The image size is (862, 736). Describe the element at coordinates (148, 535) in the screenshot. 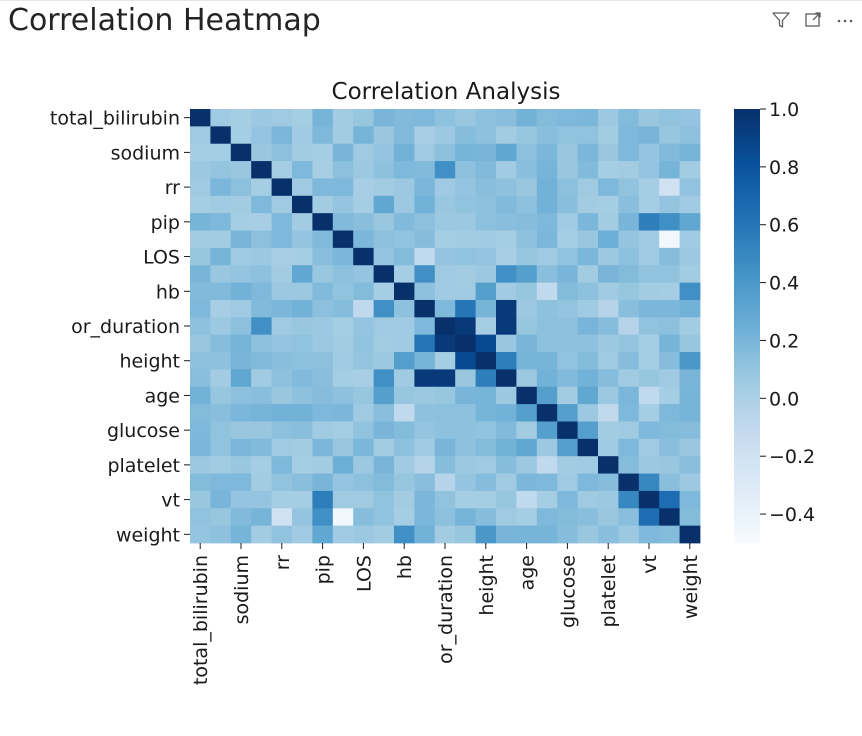

I see `y-tick-label: weight` at that location.